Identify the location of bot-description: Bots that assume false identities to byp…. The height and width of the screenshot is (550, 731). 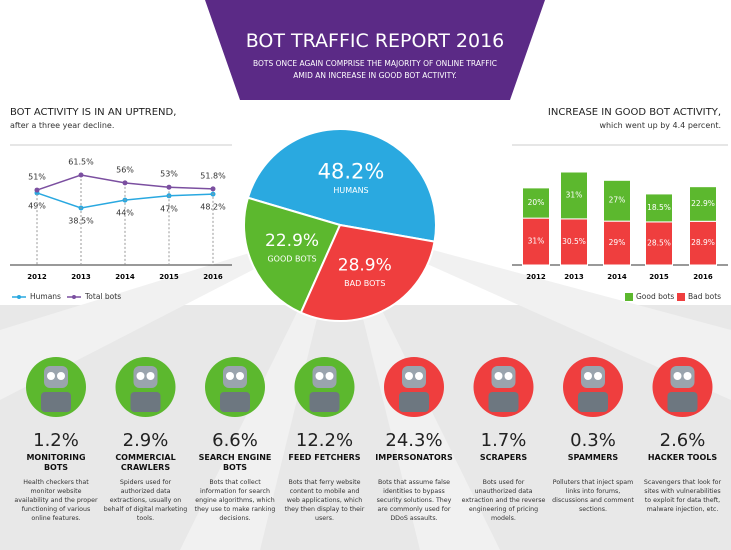
(414, 500).